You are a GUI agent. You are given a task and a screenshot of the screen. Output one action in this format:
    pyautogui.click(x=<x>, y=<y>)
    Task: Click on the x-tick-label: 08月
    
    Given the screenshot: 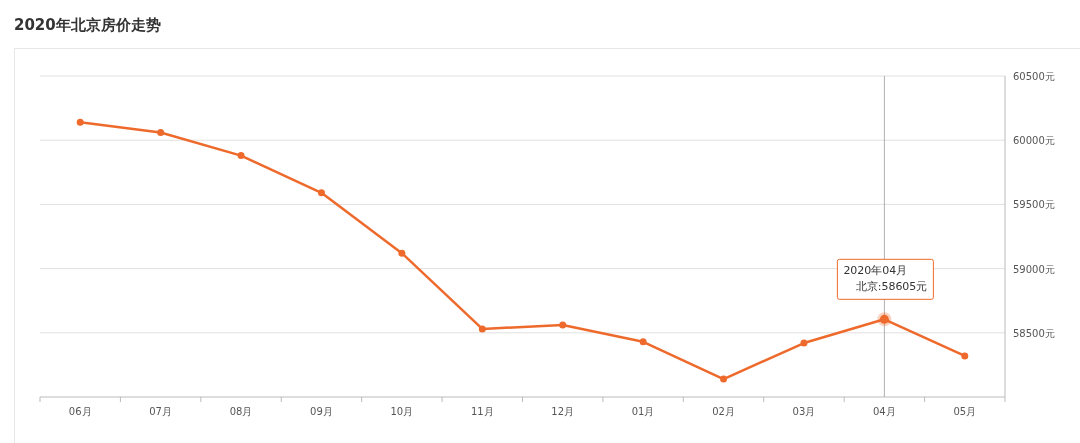 What is the action you would take?
    pyautogui.click(x=241, y=411)
    